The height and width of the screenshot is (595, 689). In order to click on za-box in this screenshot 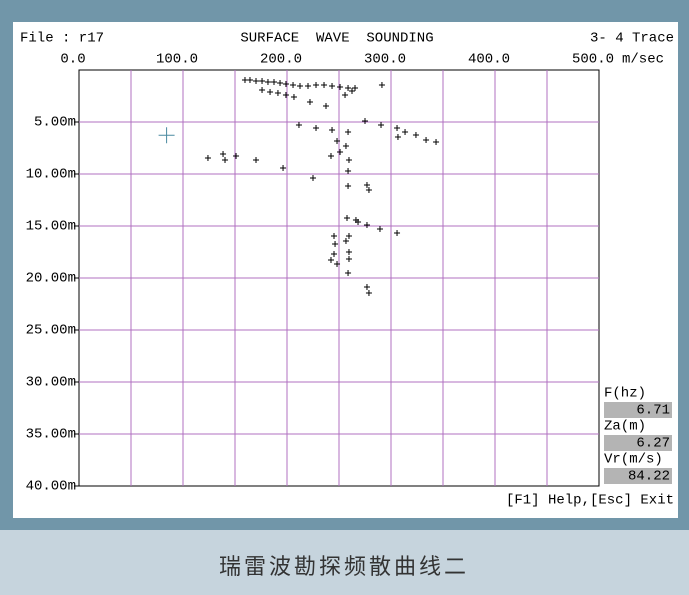, I will do `click(638, 443)`.